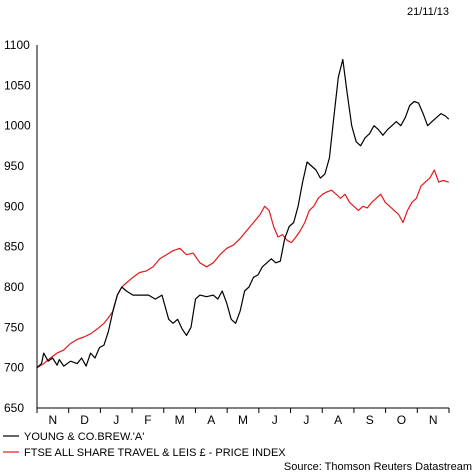 The height and width of the screenshot is (476, 475). Describe the element at coordinates (17, 226) in the screenshot. I see `y-axis-labels: 650 700 750 800 850 900 950 1000 1050 1100` at that location.